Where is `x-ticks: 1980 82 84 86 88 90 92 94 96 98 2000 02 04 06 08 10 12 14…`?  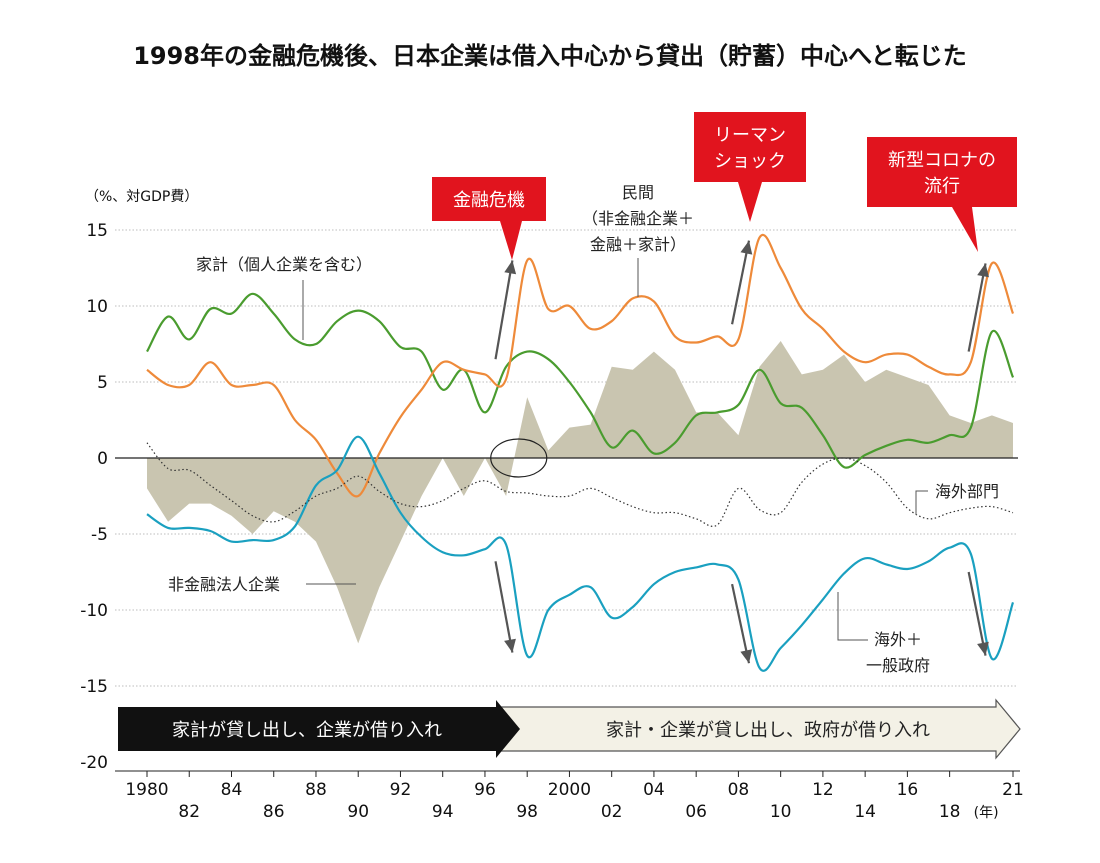 x-ticks: 1980 82 84 86 88 90 92 94 96 98 2000 02 04 06 08 10 12 14… is located at coordinates (569, 796).